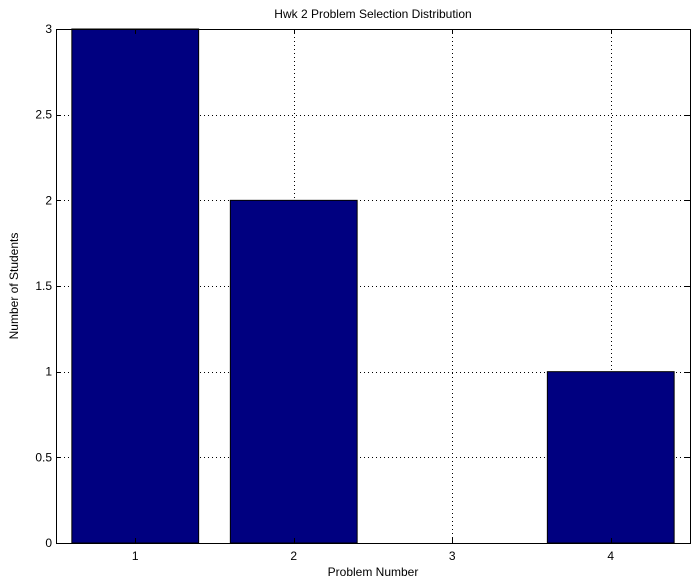 This screenshot has width=697, height=581. I want to click on y-tick-label: 2.5, so click(43, 115).